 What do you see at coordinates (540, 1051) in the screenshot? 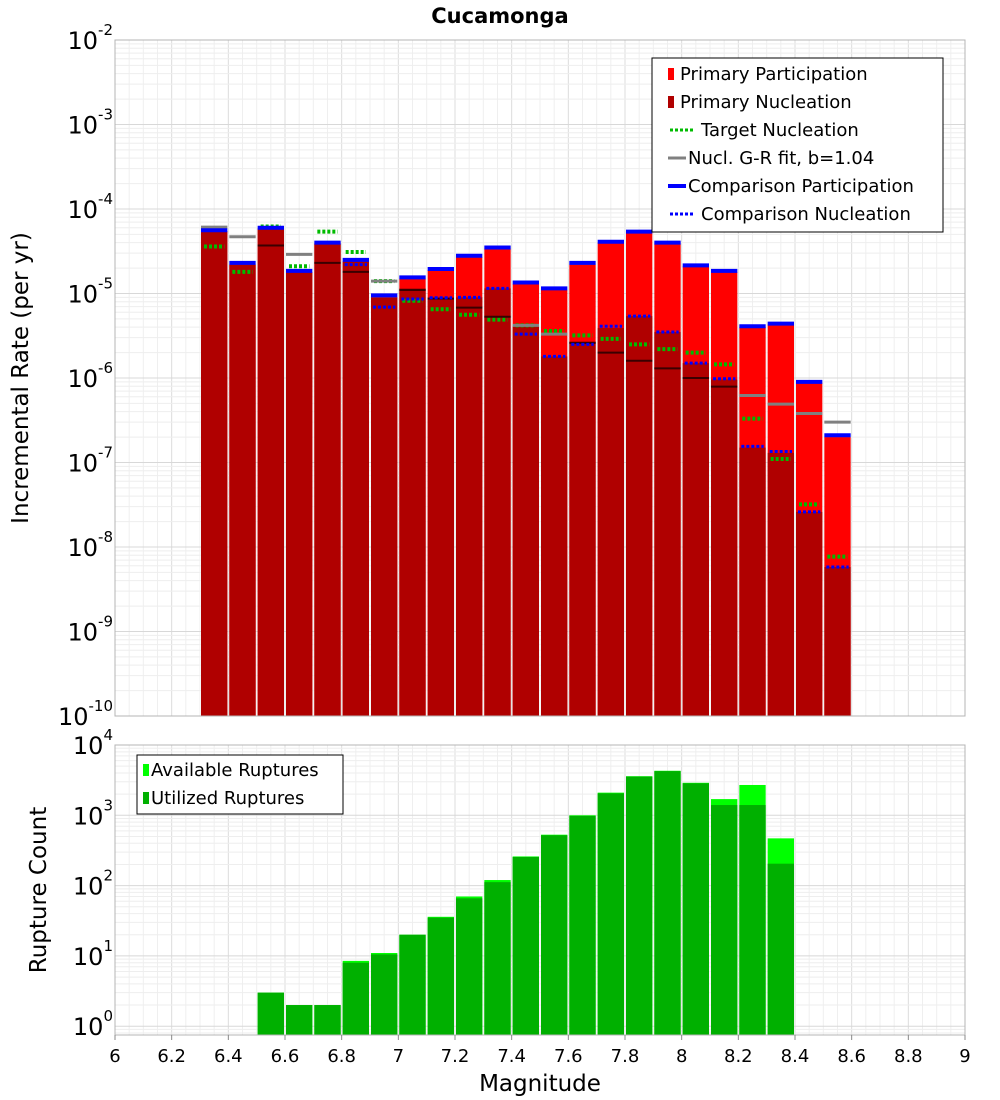
I see `x-ticks: 6 6.2 6.4 6.6 6.8 7 7.2 7.4 7.6 7.8 8 8.2 8.4 8.6 8.8 9` at bounding box center [540, 1051].